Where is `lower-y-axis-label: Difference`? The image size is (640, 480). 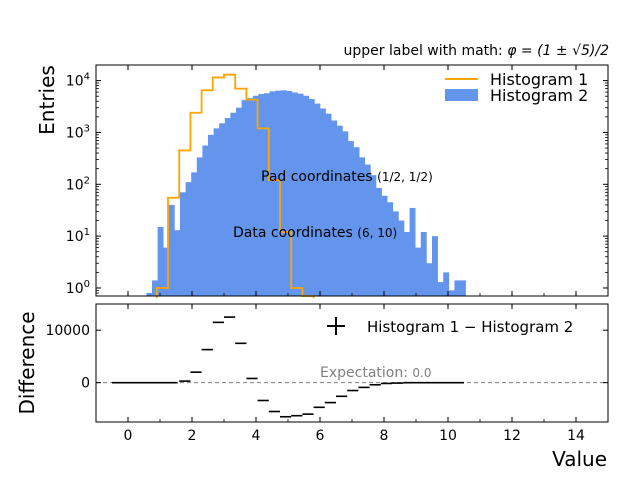 lower-y-axis-label: Difference is located at coordinates (27, 362).